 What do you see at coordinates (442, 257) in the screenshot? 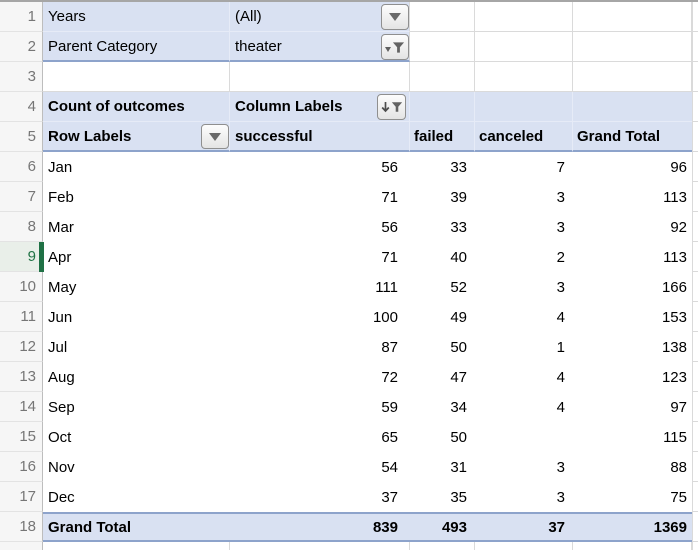
I see `cell-value: 40` at bounding box center [442, 257].